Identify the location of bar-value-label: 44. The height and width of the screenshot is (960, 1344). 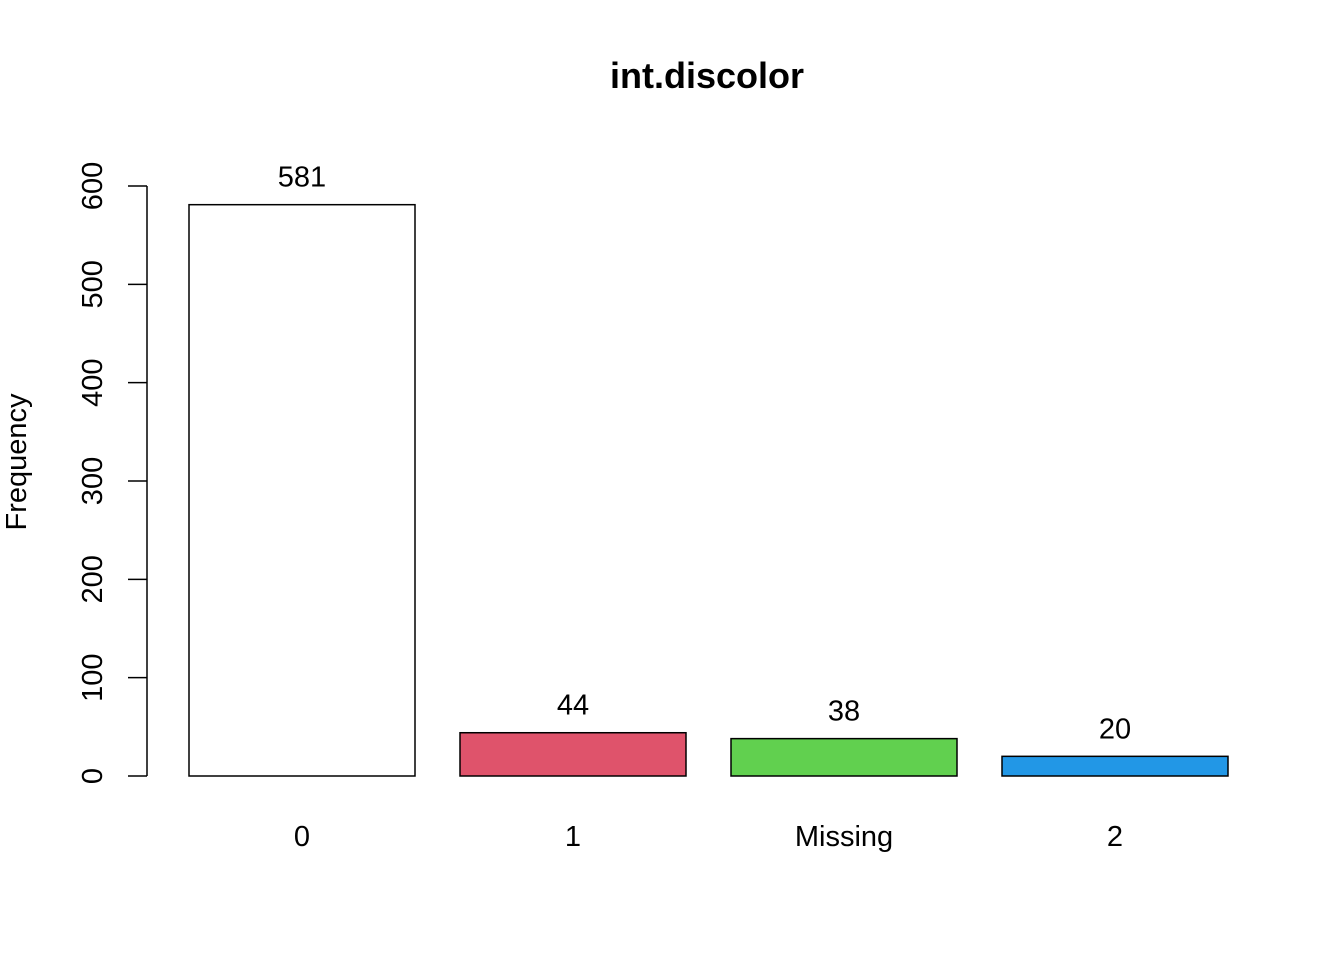
(573, 706).